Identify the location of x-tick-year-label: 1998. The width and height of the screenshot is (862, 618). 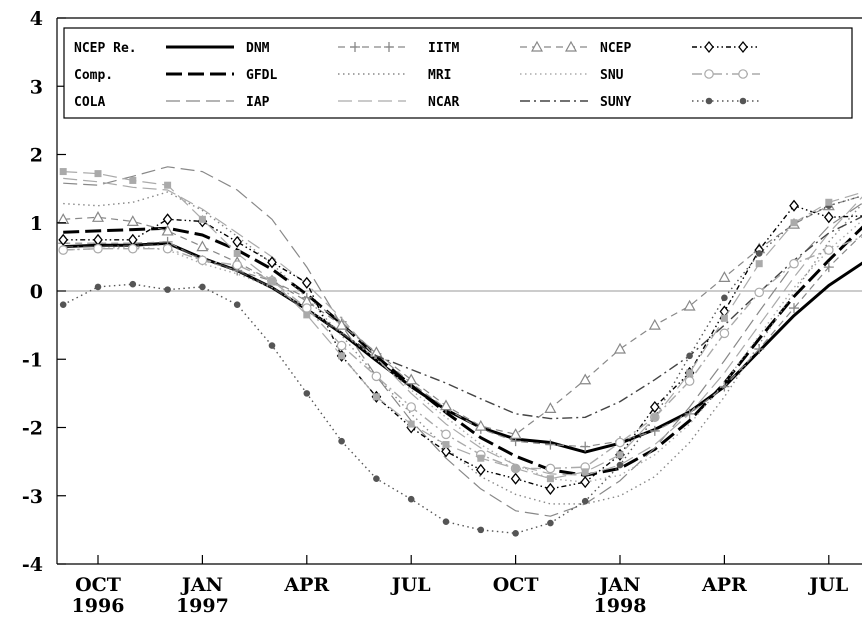
(620, 606).